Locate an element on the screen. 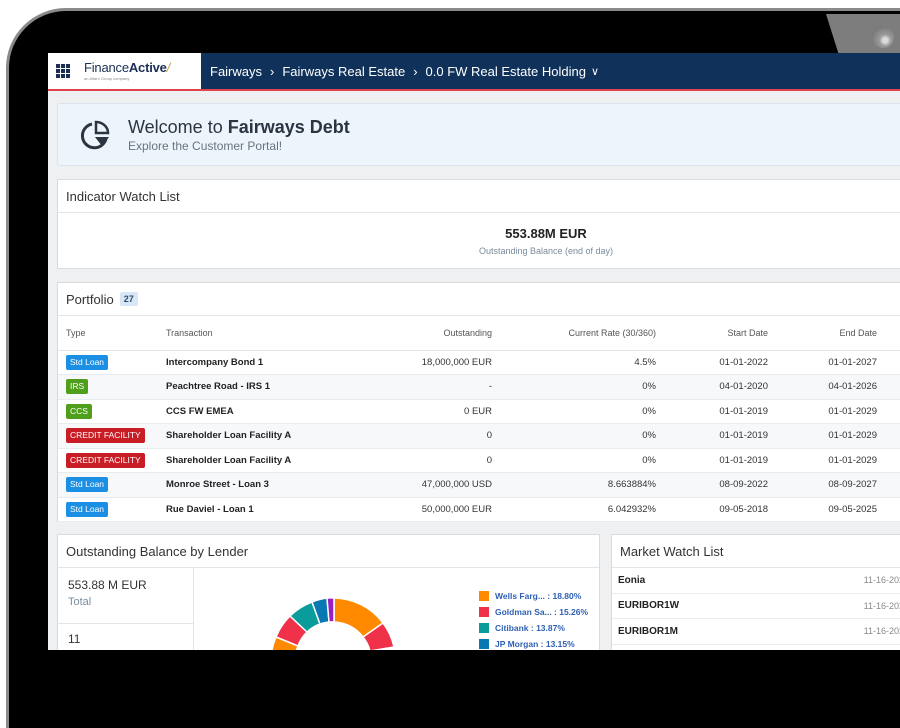  transaction-name: Intercompany Bond 1 is located at coordinates (246, 362).